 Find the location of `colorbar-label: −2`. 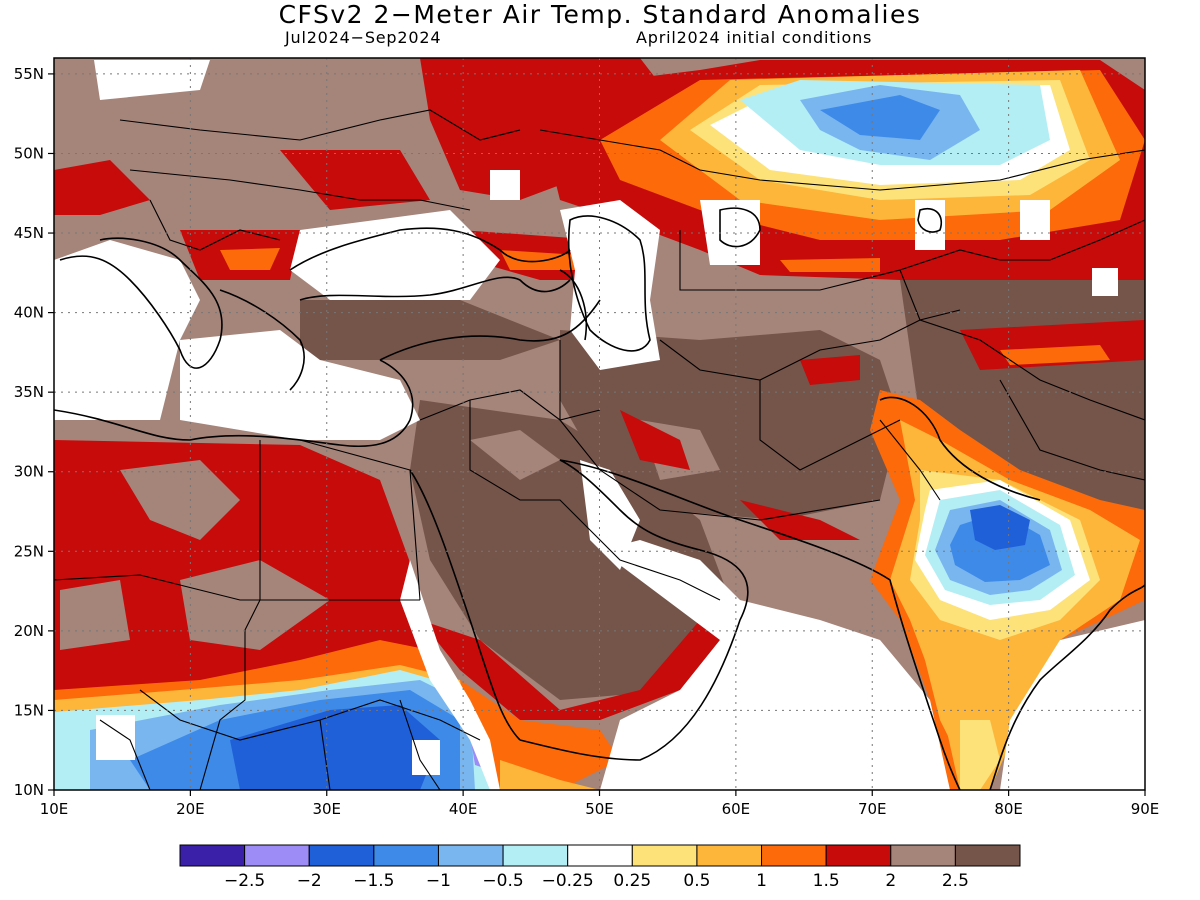

colorbar-label: −2 is located at coordinates (309, 881).